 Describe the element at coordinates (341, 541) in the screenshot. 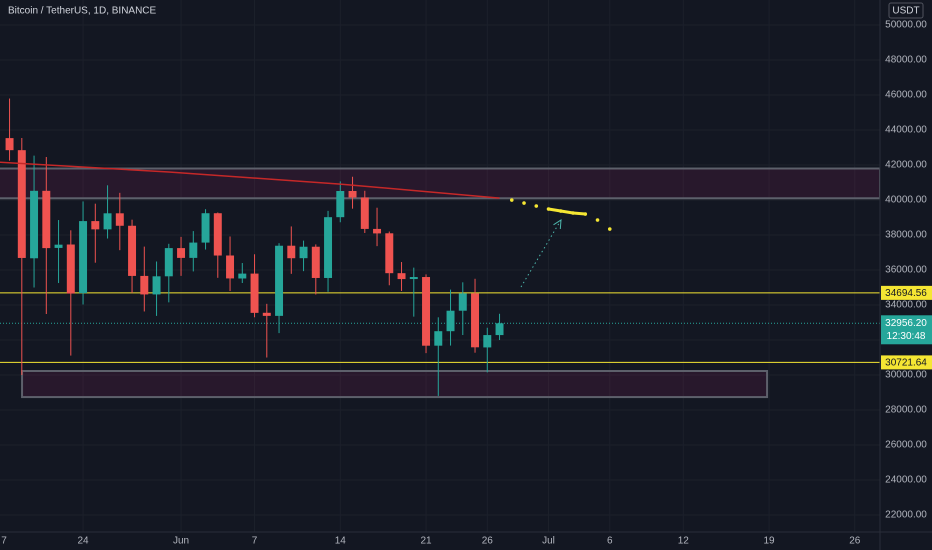

I see `x-tick-label: 14` at that location.